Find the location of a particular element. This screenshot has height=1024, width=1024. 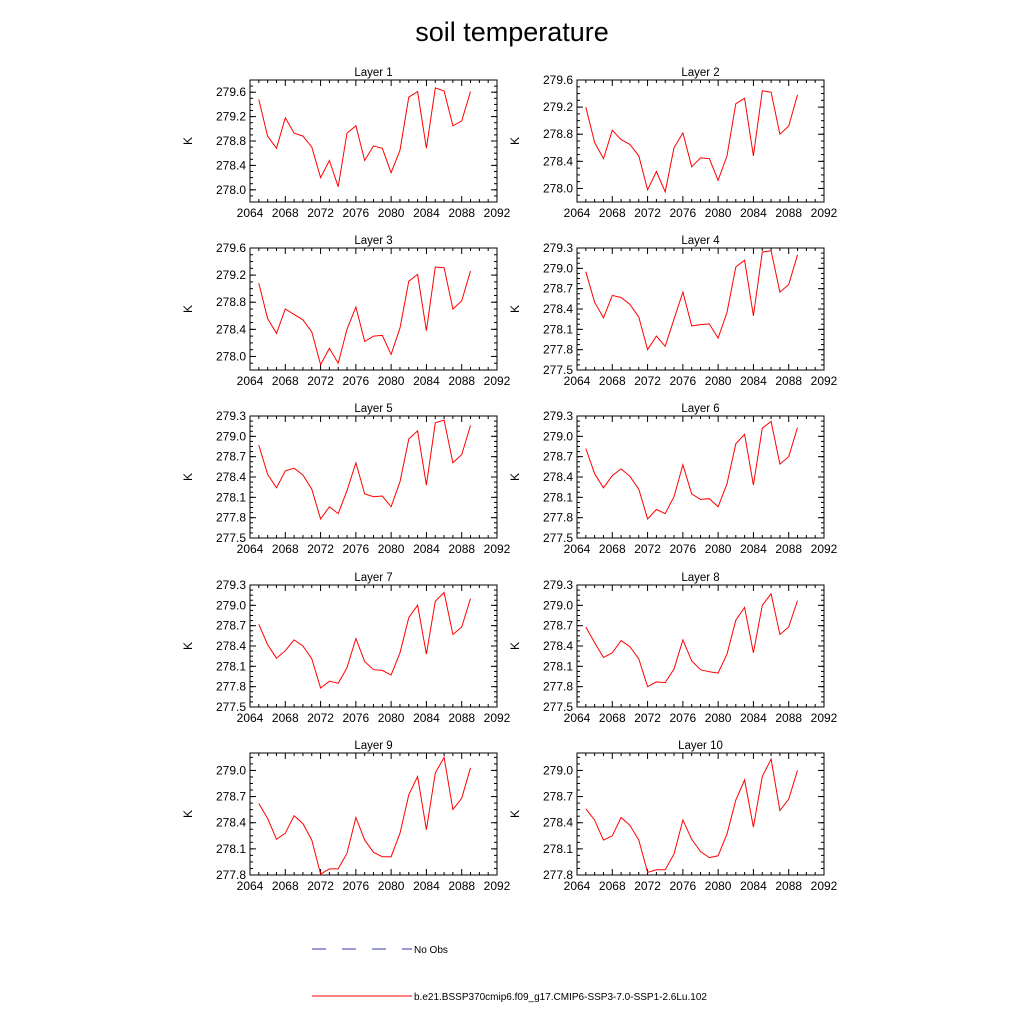

layer-1-xtick-label: 2092 is located at coordinates (497, 213).